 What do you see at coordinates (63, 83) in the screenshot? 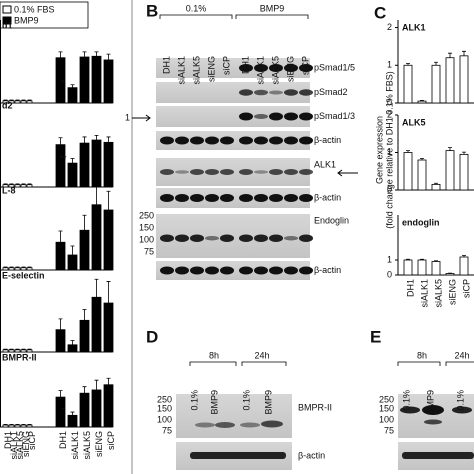
I see `annotation: *` at bounding box center [63, 83].